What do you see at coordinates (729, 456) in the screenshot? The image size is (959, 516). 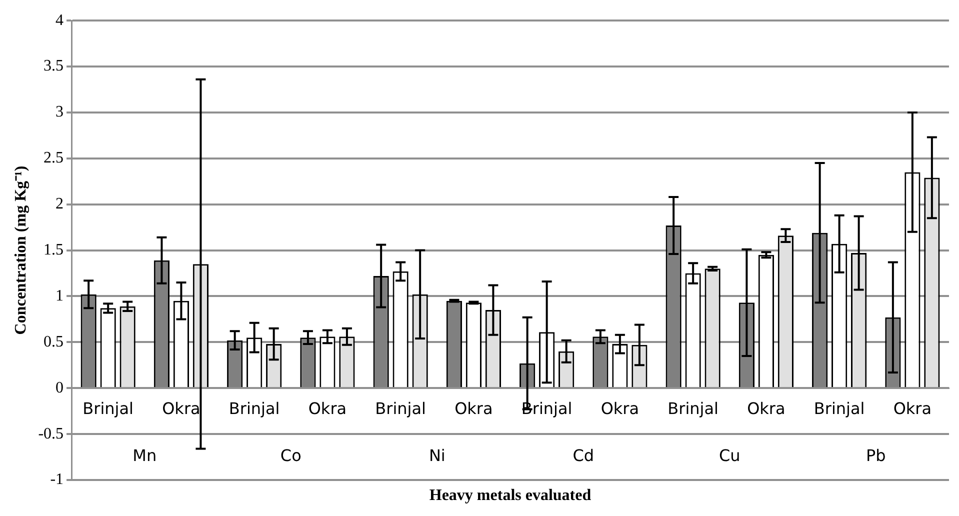 I see `annotation: Cu` at bounding box center [729, 456].